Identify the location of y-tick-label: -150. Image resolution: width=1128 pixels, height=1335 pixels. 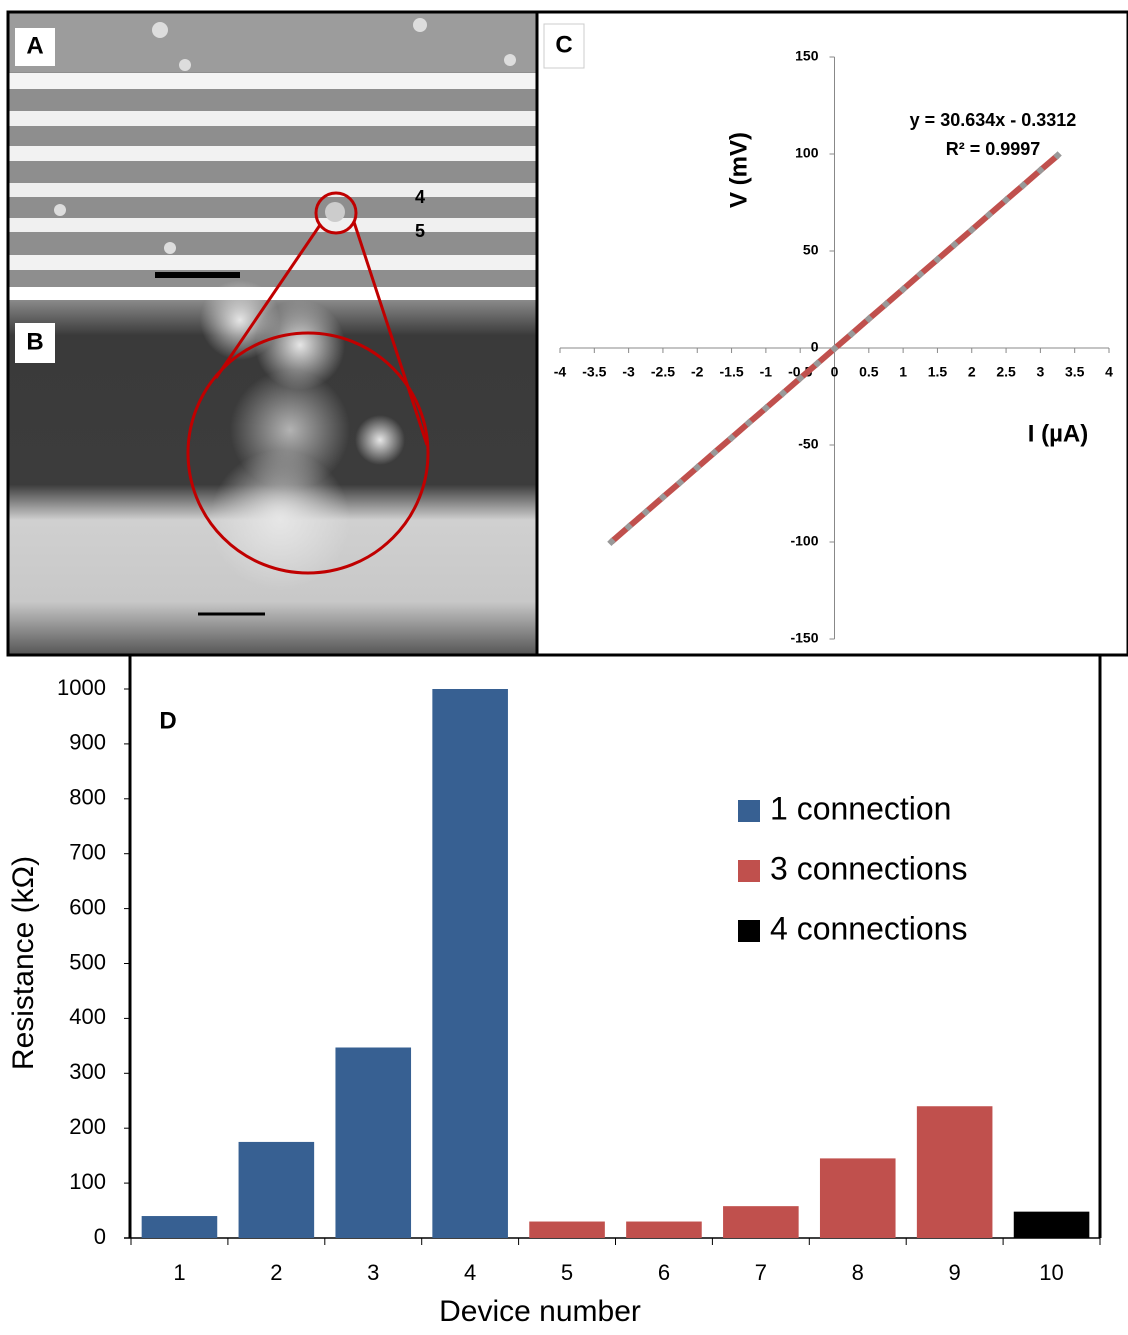
(804, 638).